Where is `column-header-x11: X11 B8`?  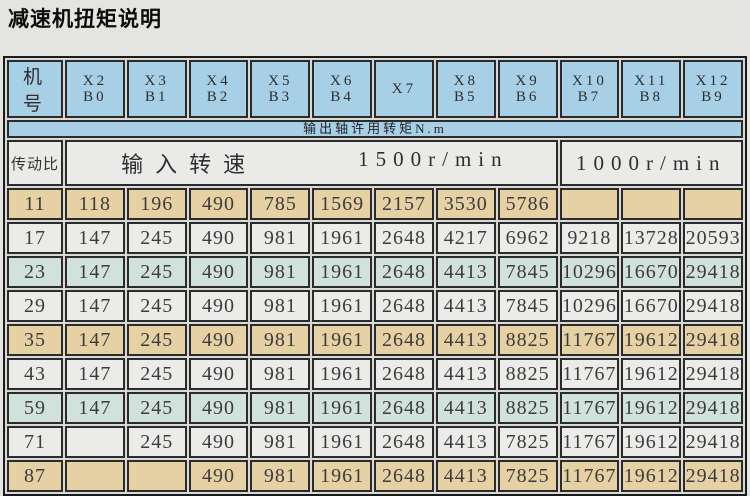 column-header-x11: X11 B8 is located at coordinates (651, 89).